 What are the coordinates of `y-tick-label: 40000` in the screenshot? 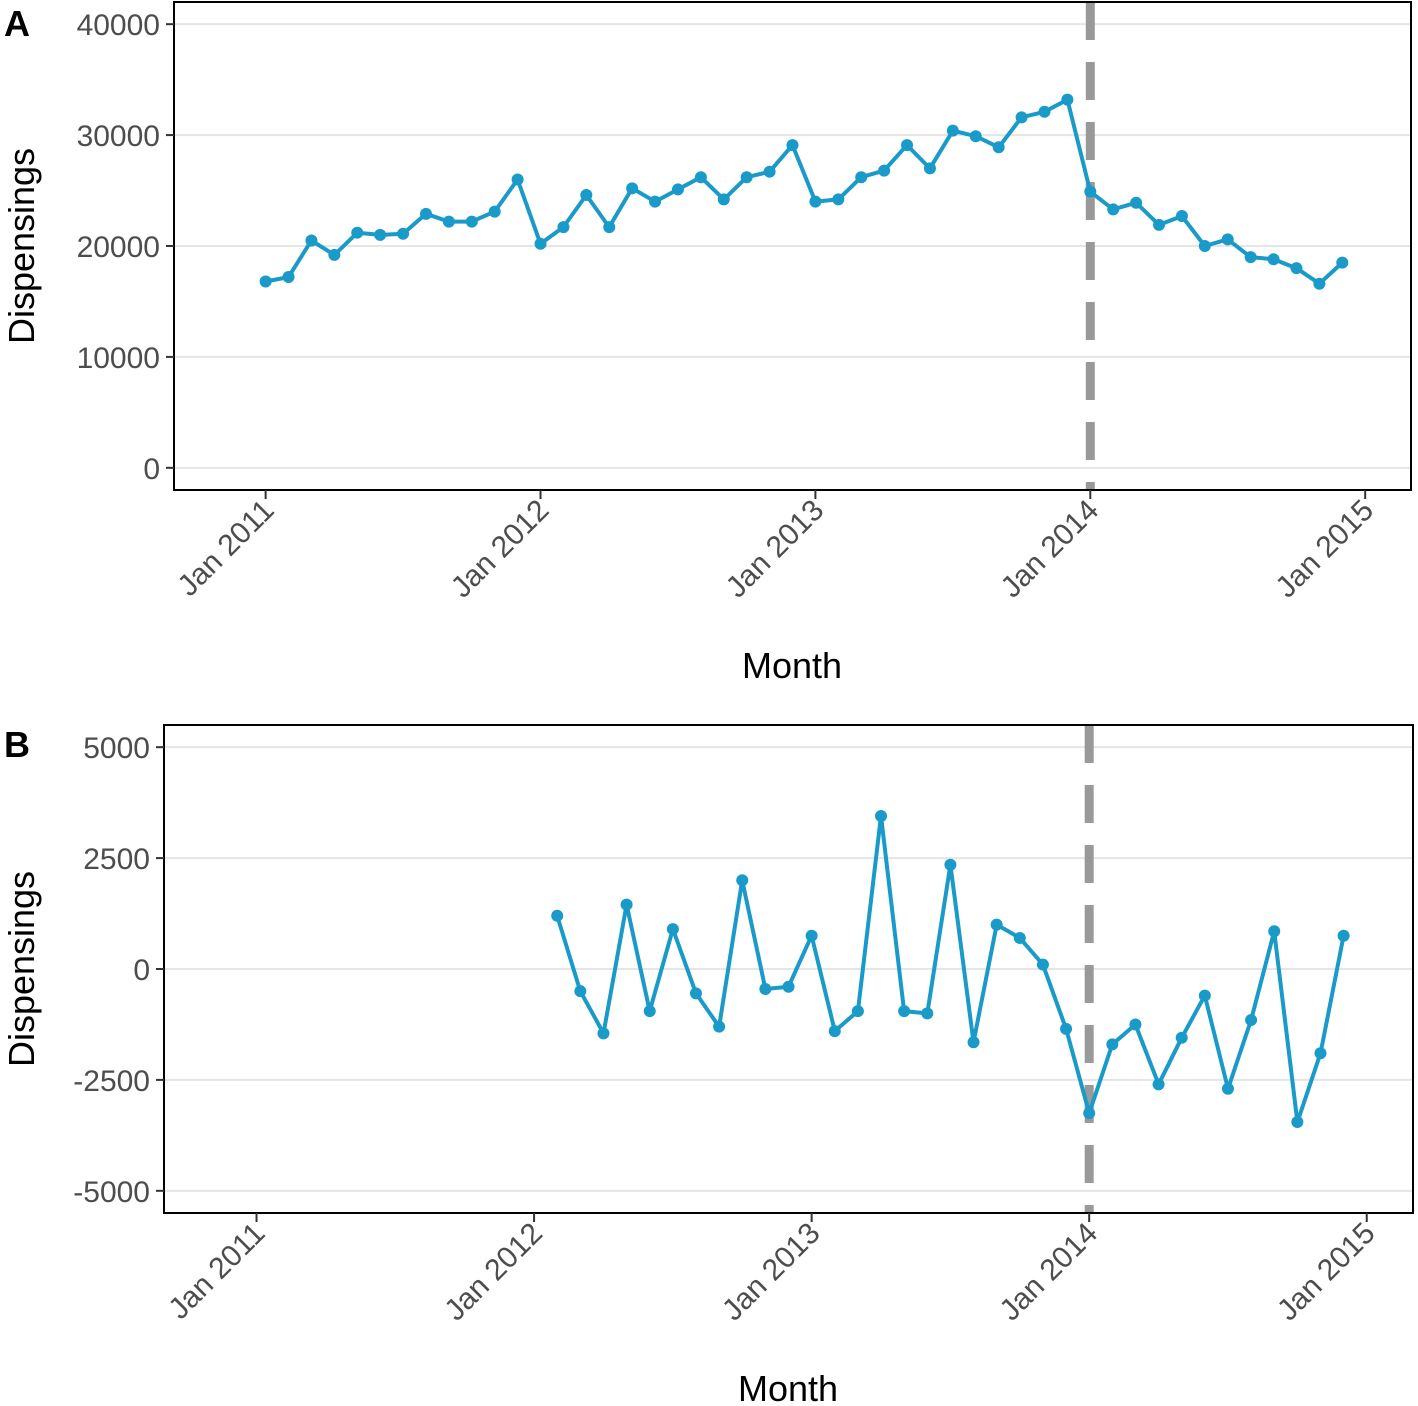 It's located at (118, 25).